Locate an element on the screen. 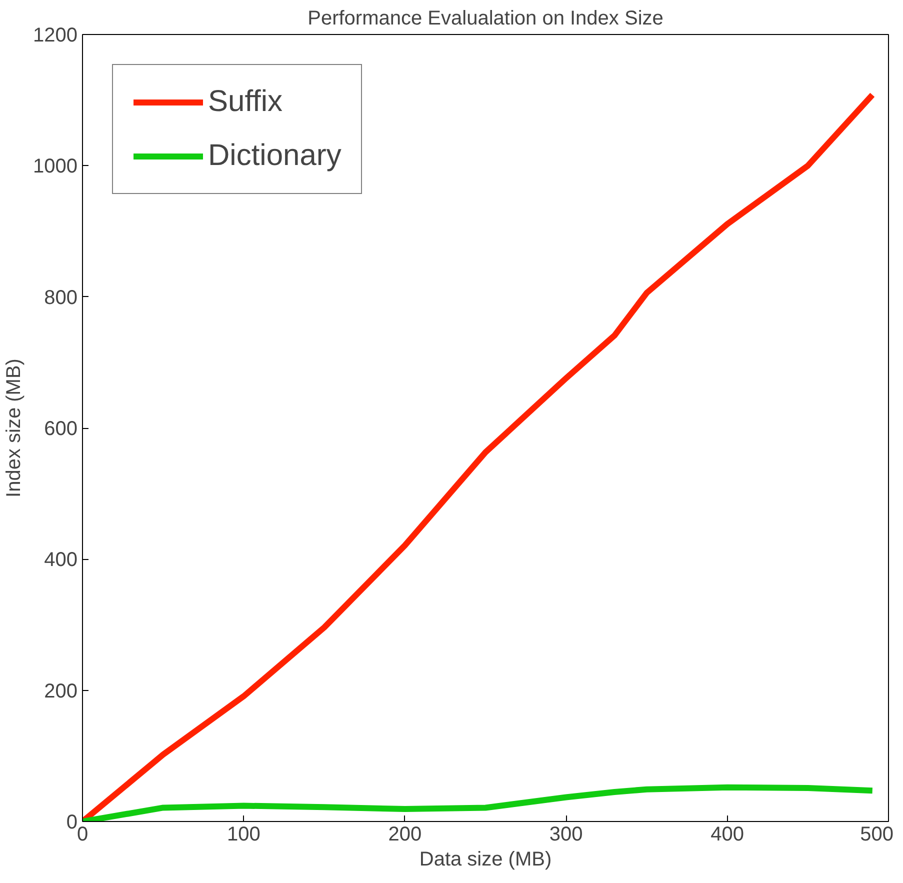  y-axis-title: Index size (MB) is located at coordinates (14, 428).